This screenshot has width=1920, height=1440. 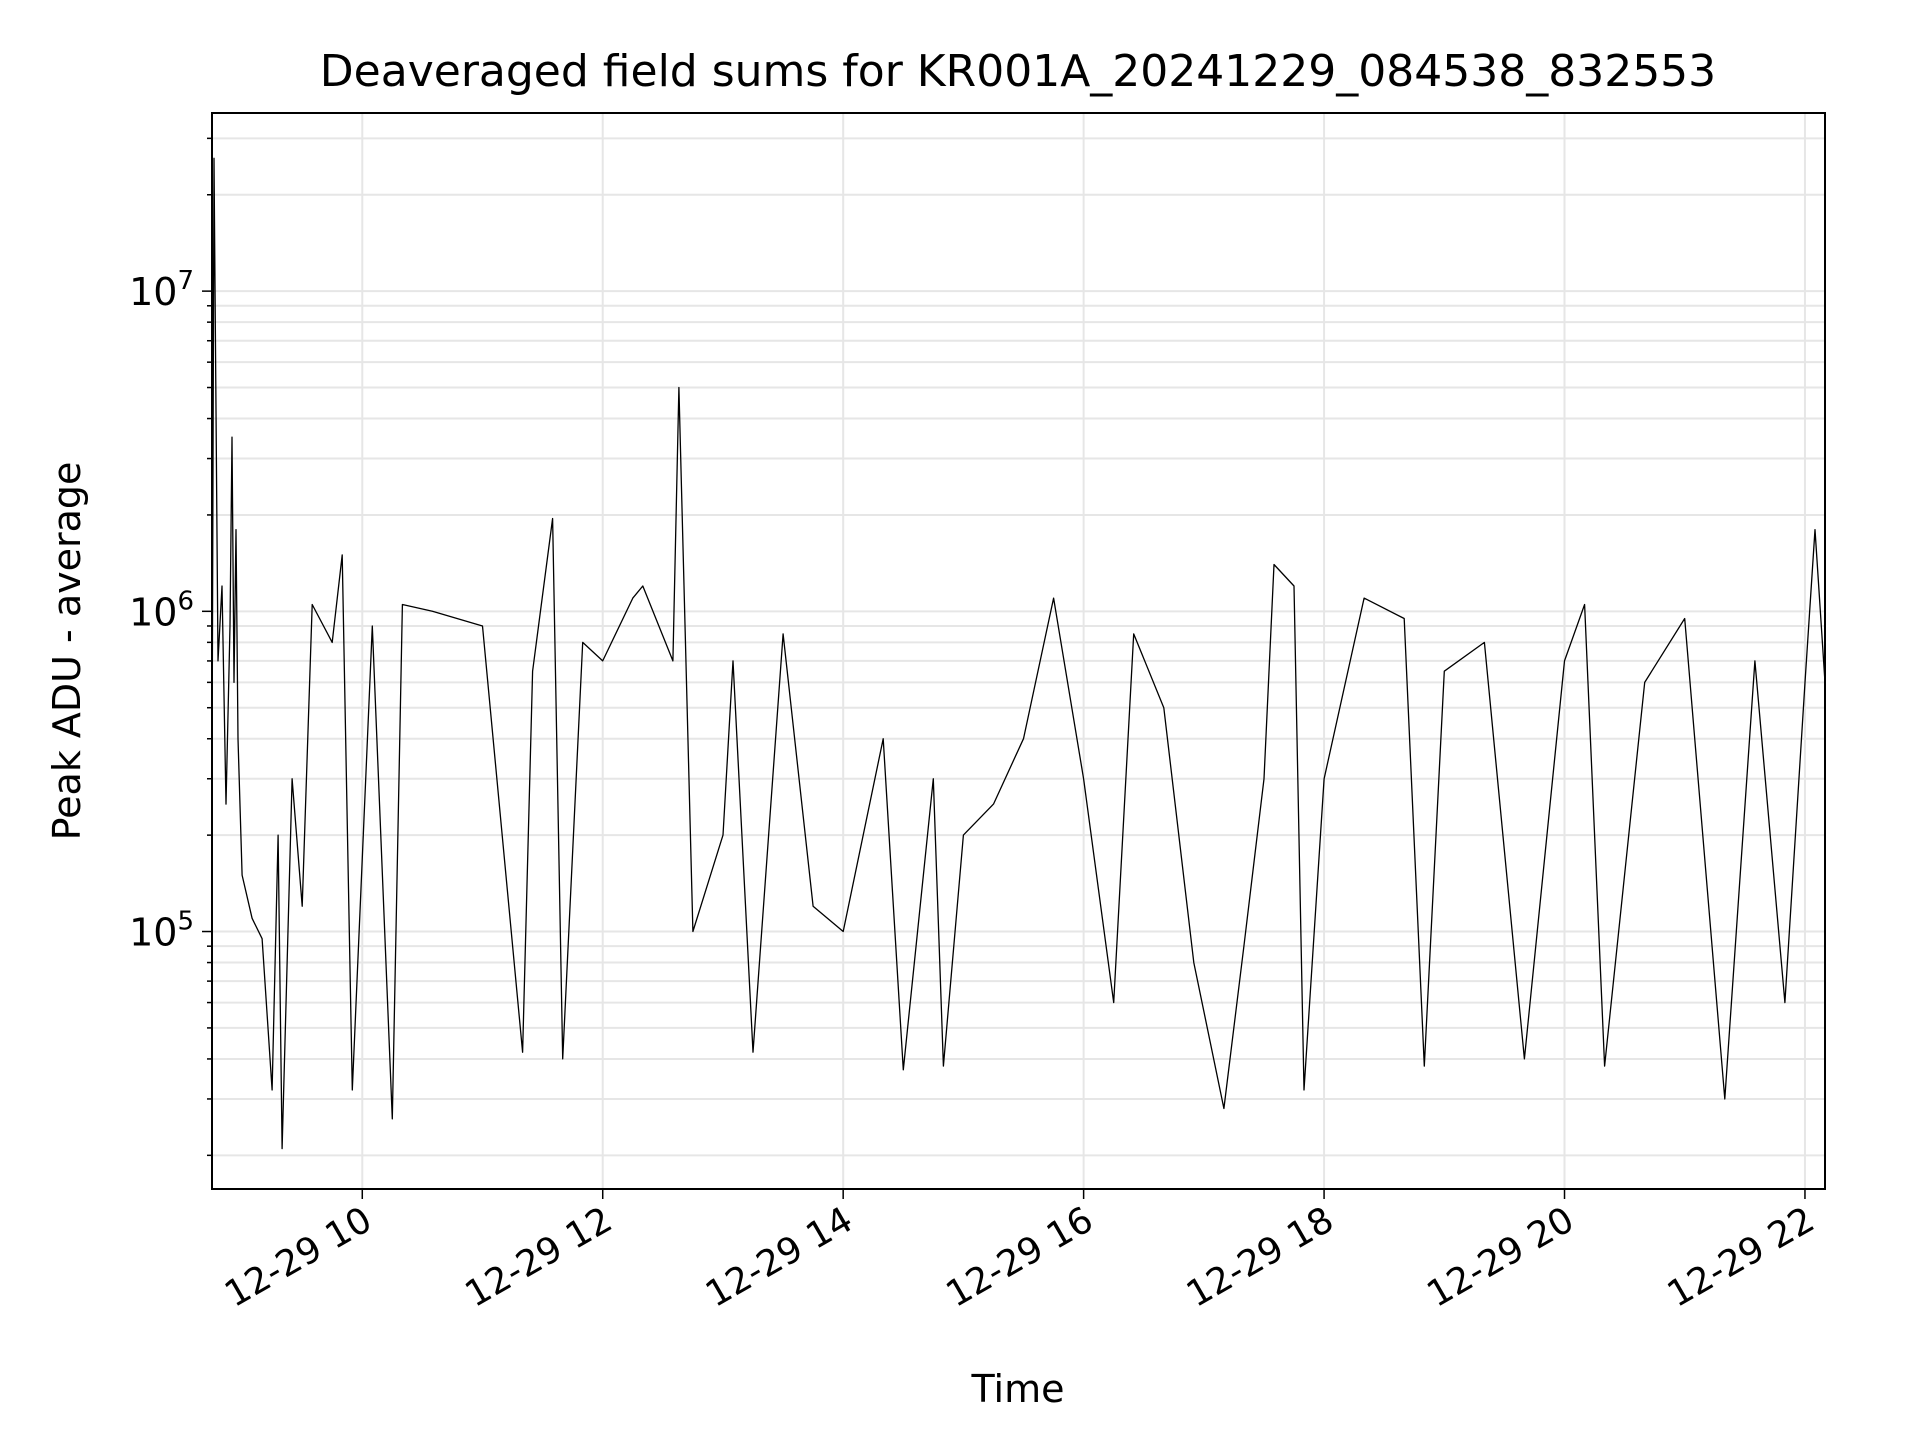 What do you see at coordinates (161, 610) in the screenshot?
I see `y-tick-label: 106` at bounding box center [161, 610].